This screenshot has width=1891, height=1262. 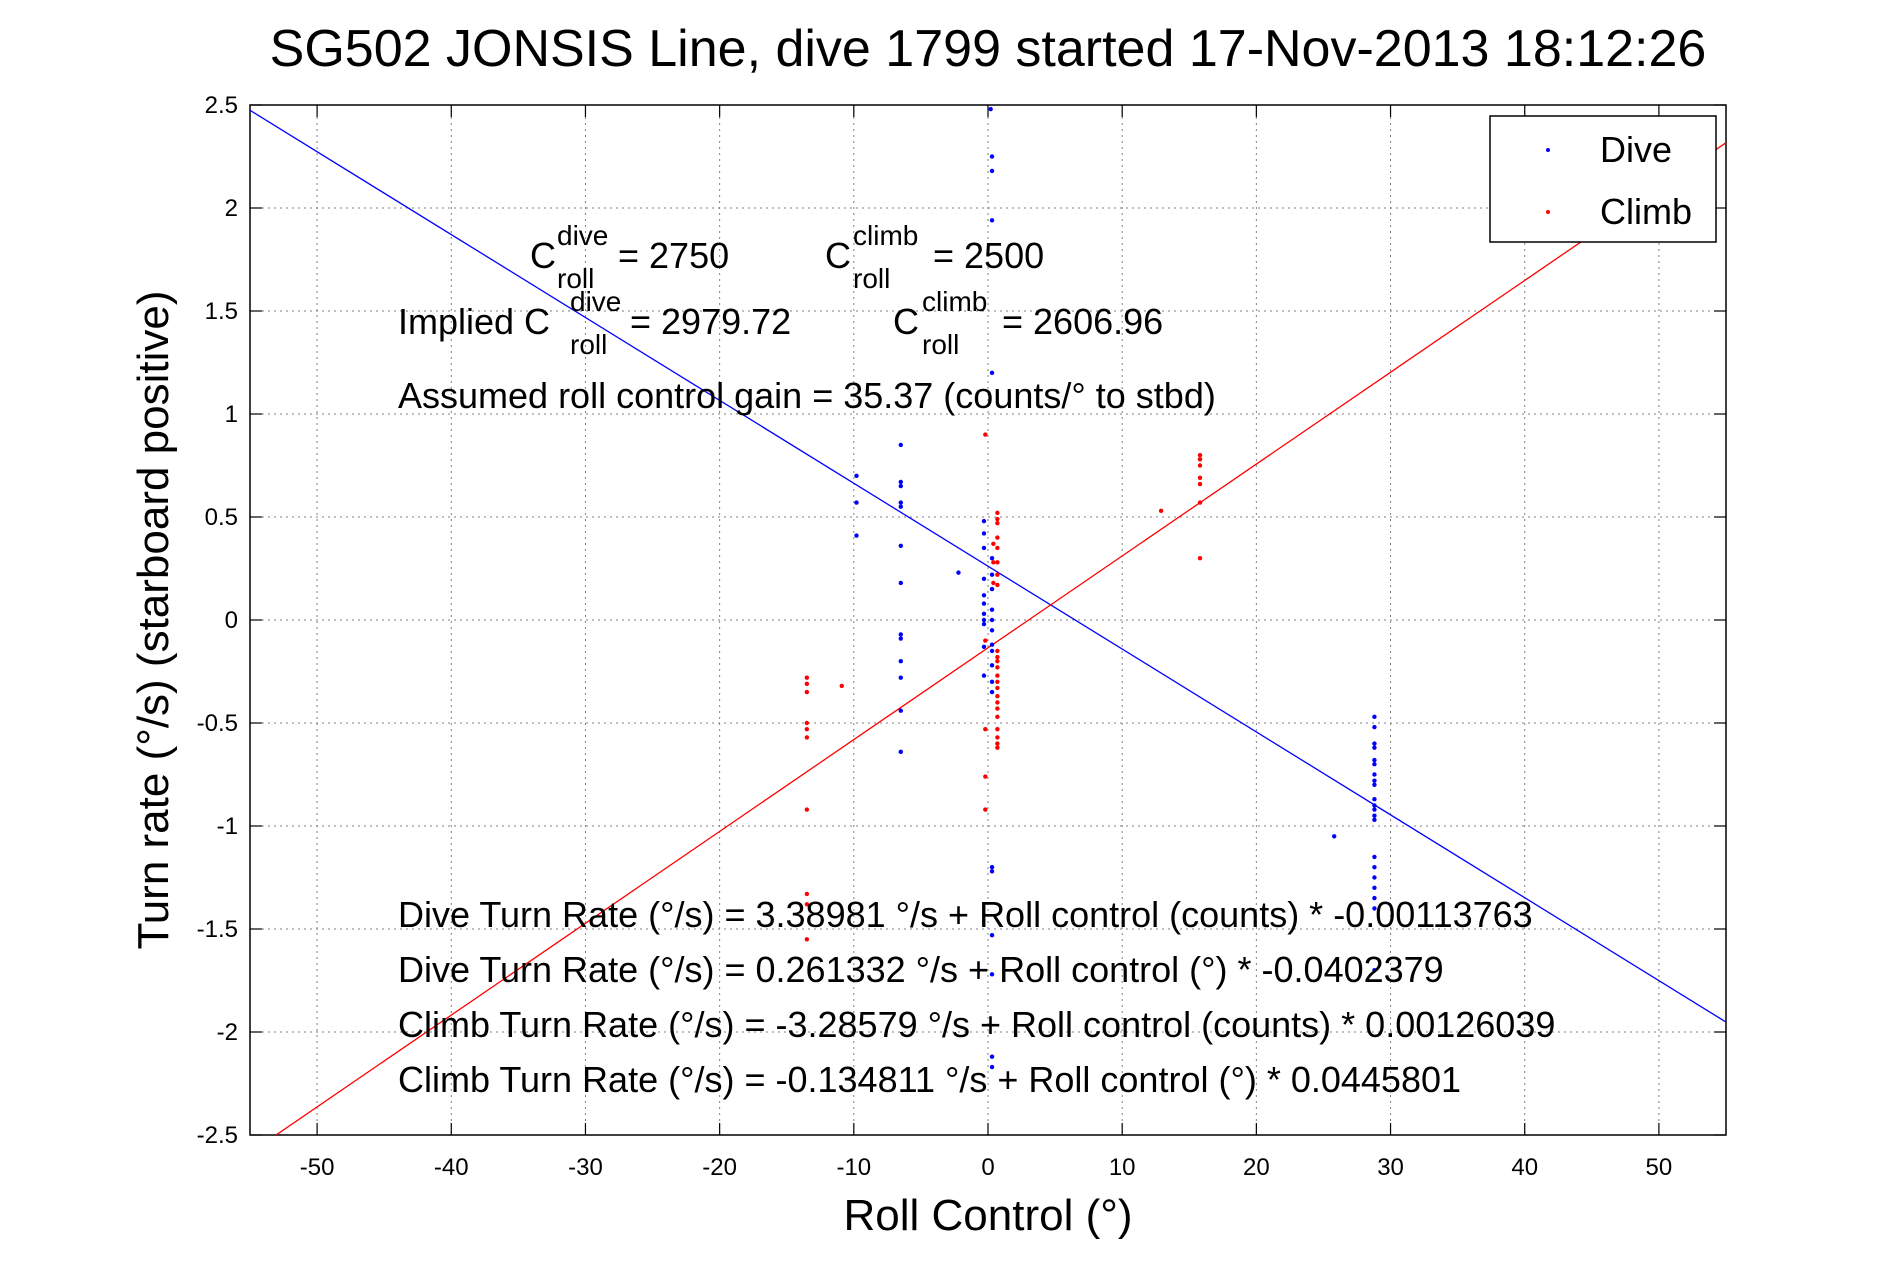 What do you see at coordinates (317, 1167) in the screenshot?
I see `x-tick-label: -50` at bounding box center [317, 1167].